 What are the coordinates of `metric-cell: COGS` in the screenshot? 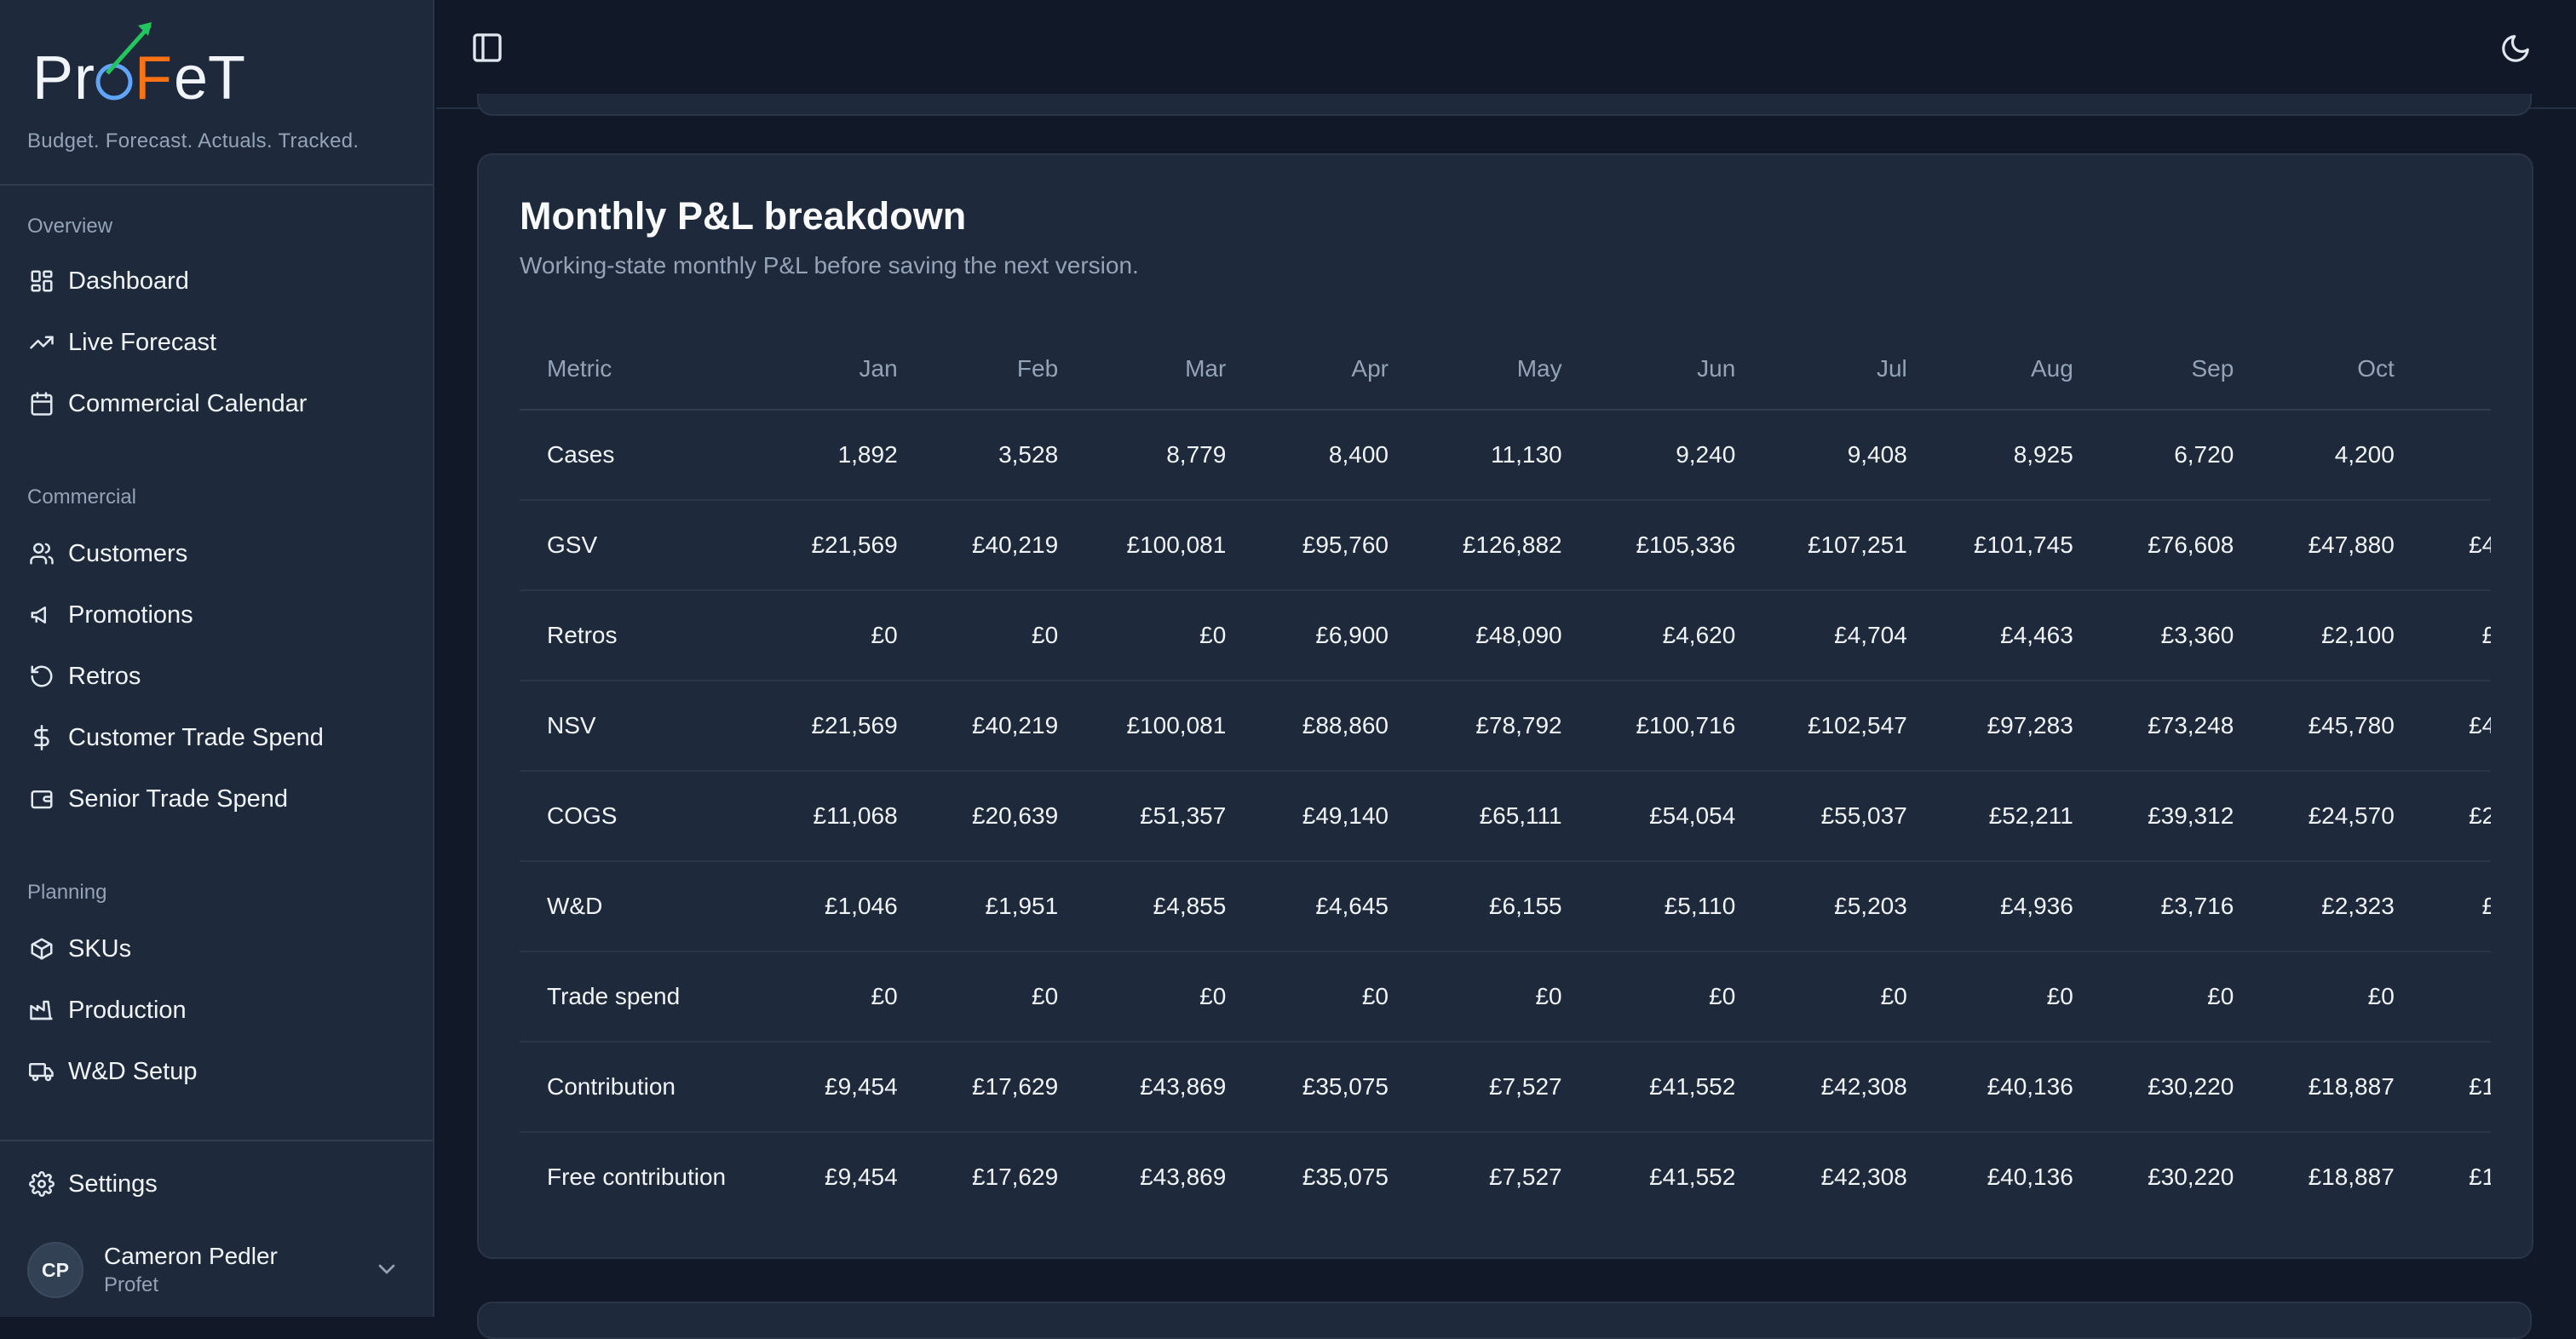 It's located at (638, 816).